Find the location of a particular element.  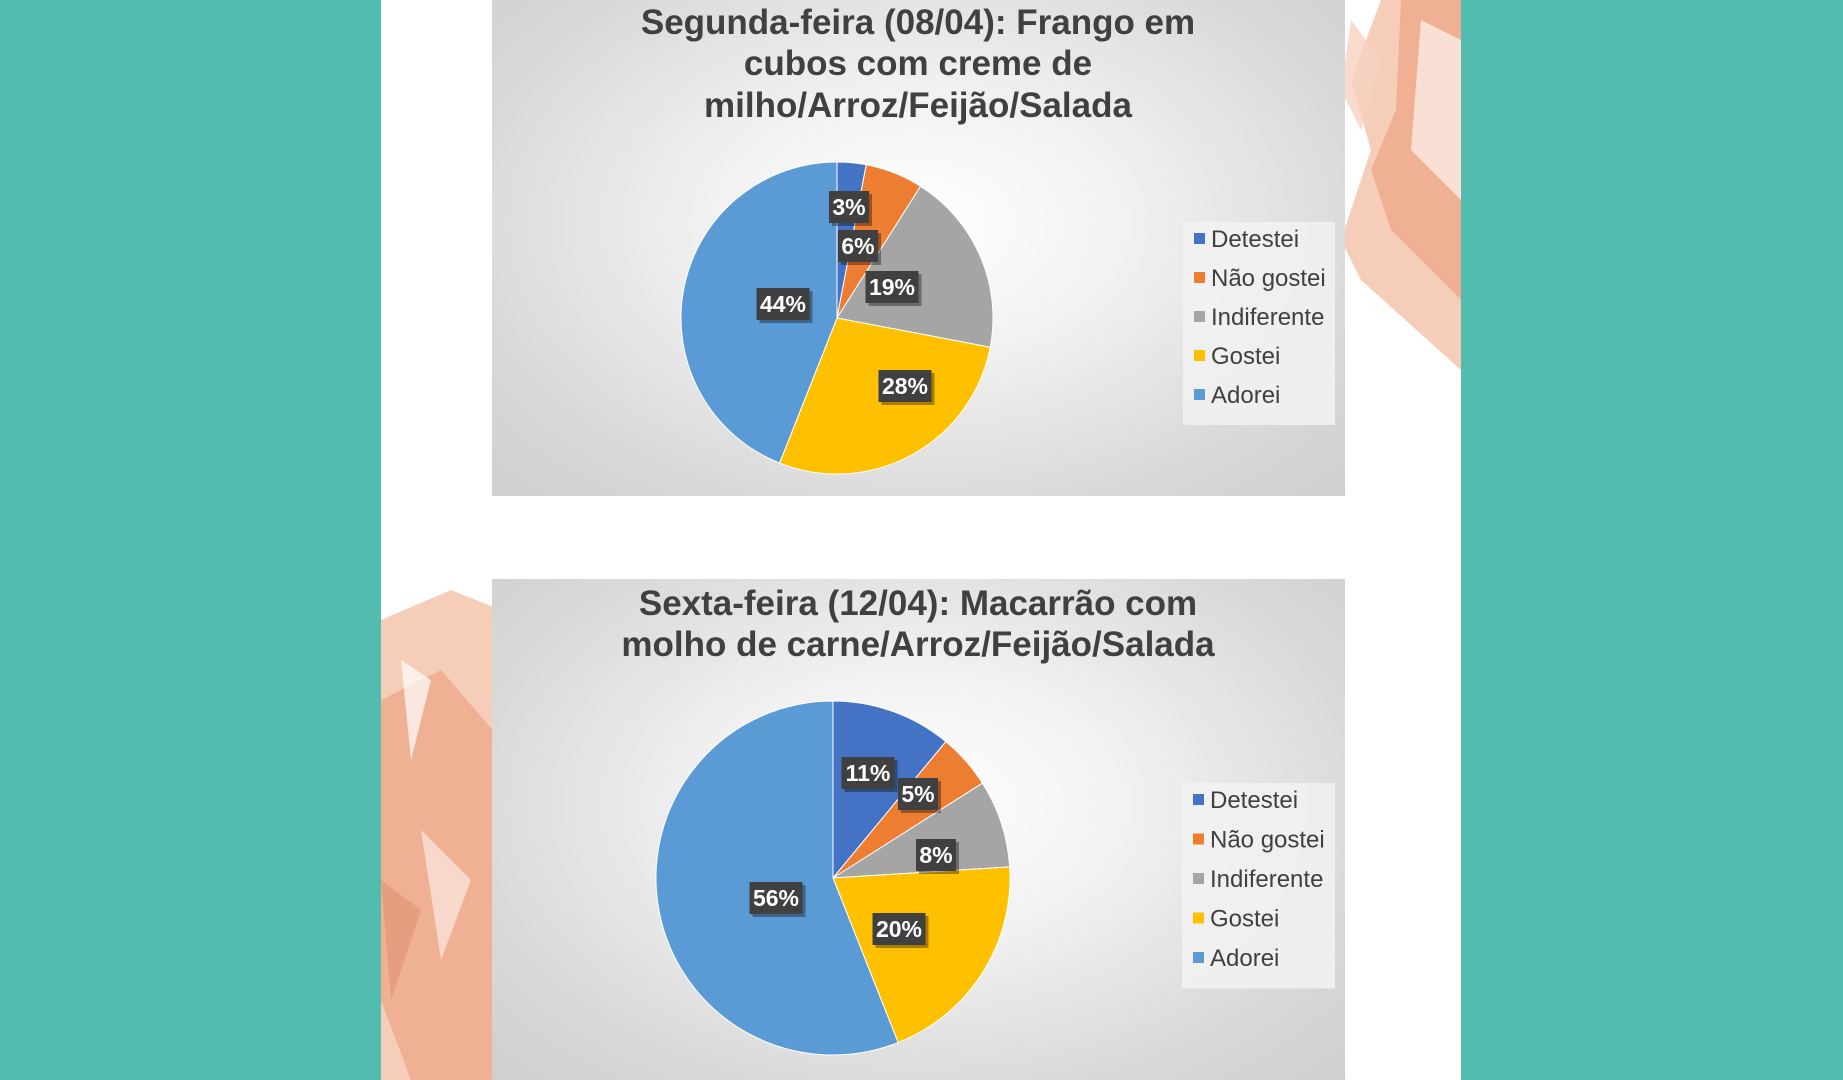

brush-stroke-top-right is located at coordinates (1401, 185).